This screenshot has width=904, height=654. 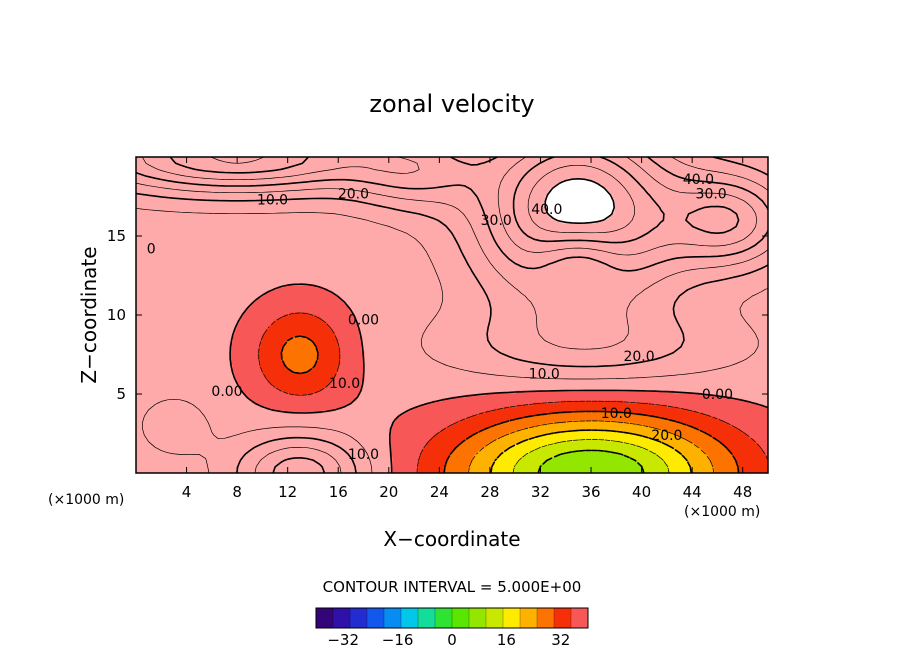 I want to click on x-tick-label: 20, so click(x=388, y=492).